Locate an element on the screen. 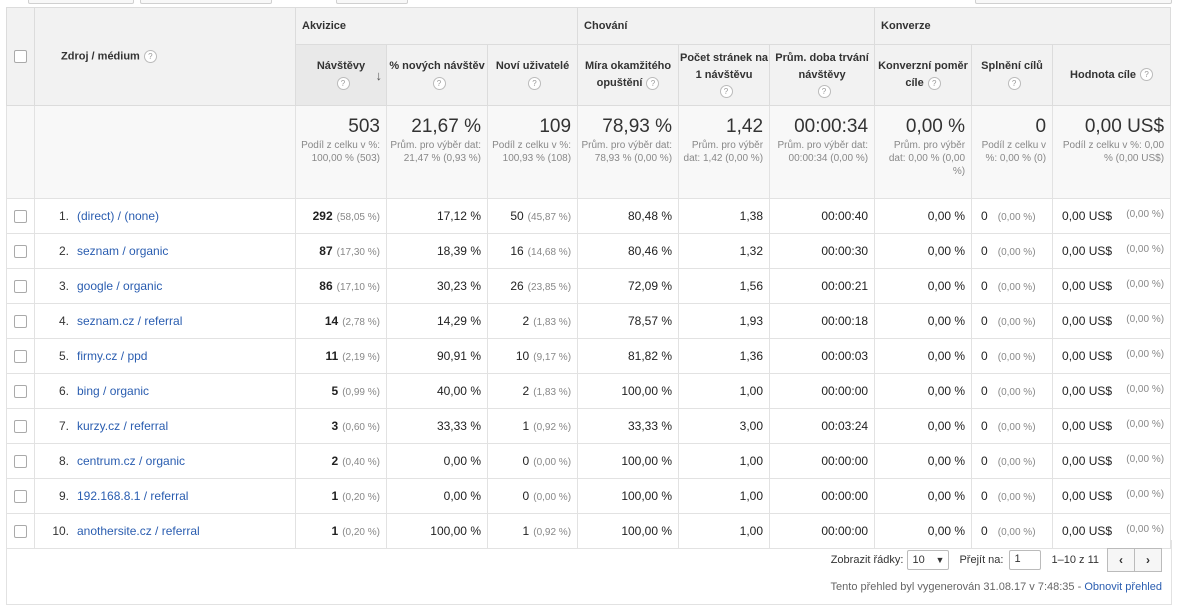  rows-per-page-value: 10 is located at coordinates (918, 560).